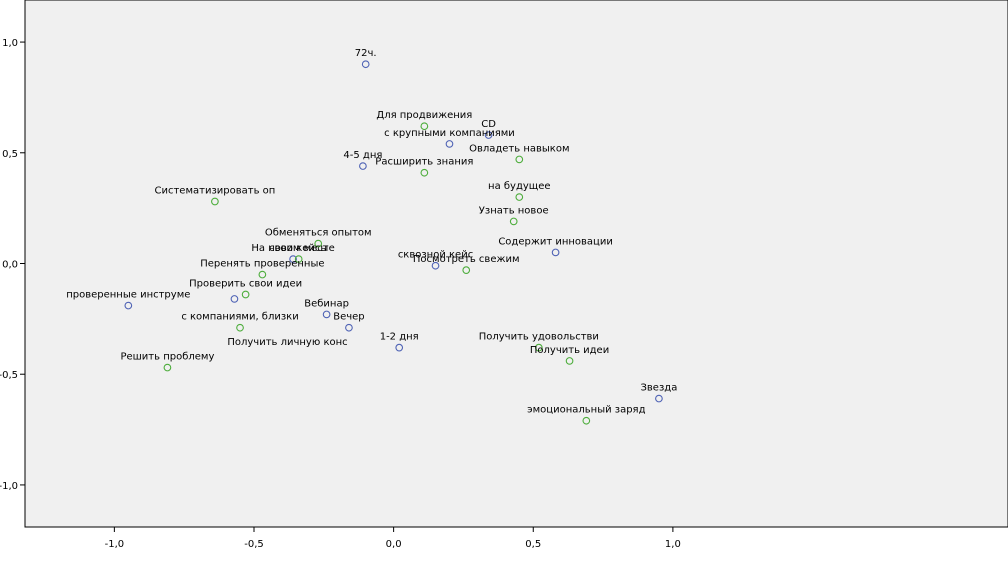 The image size is (1008, 562). I want to click on point-label: Получить удовольстви, so click(539, 337).